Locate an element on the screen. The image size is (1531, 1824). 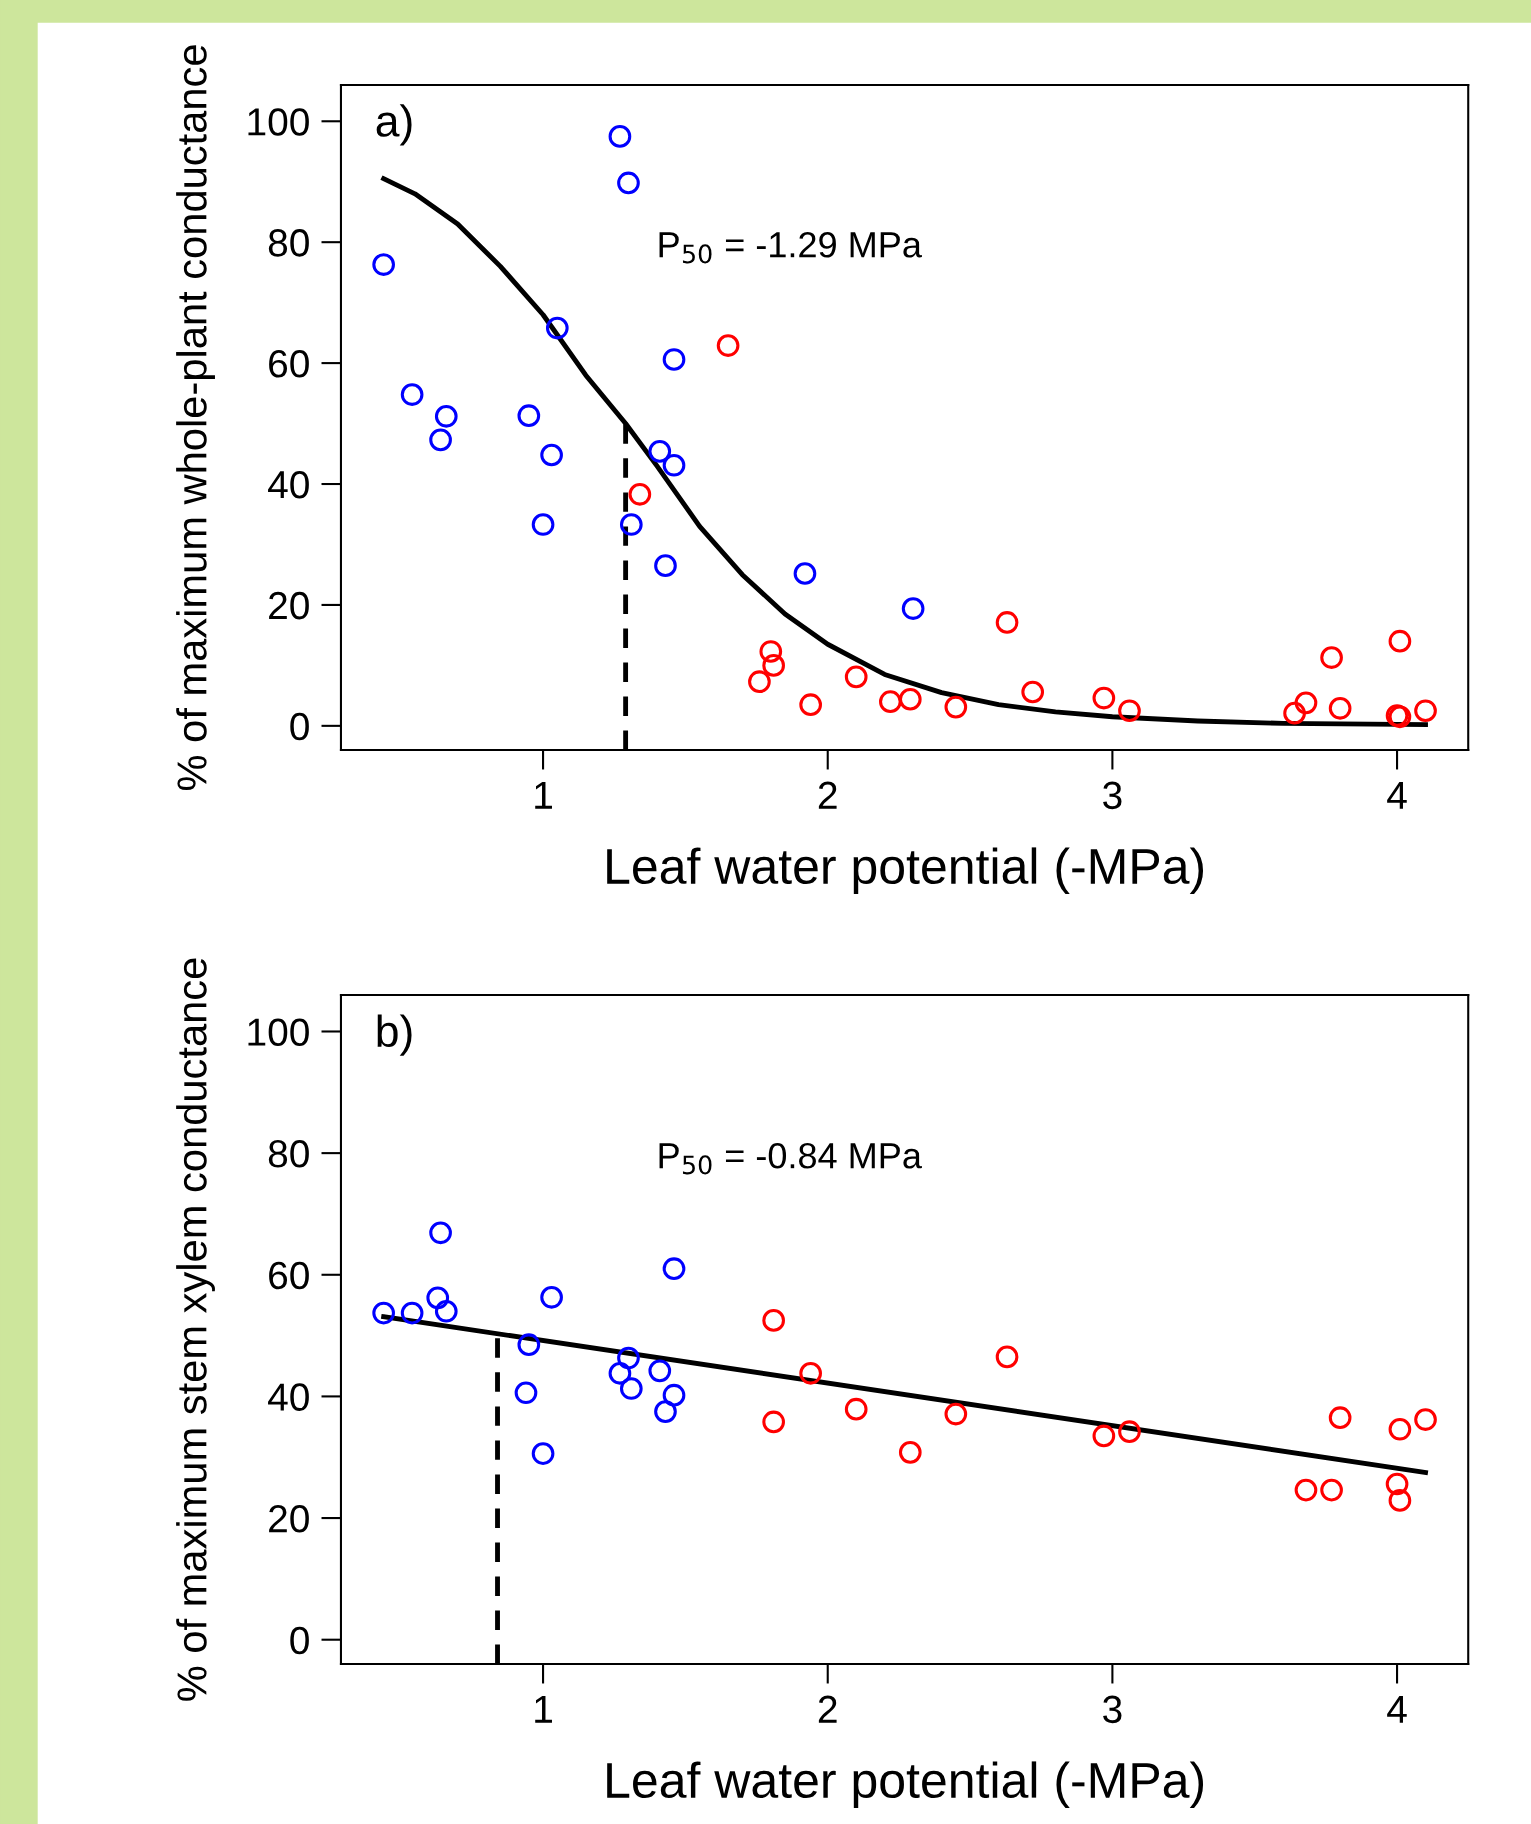
annotation: P$_{50}$ = -1.29 MPa is located at coordinates (790, 247).